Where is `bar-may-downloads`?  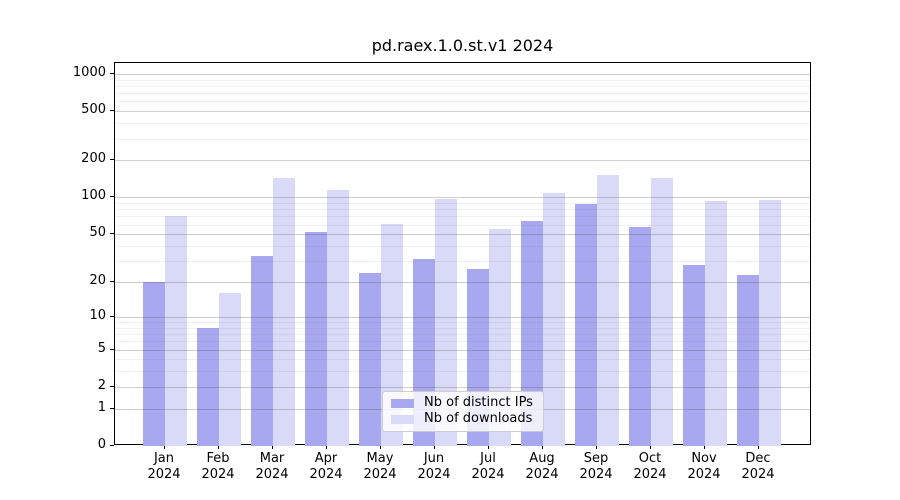
bar-may-downloads is located at coordinates (392, 334).